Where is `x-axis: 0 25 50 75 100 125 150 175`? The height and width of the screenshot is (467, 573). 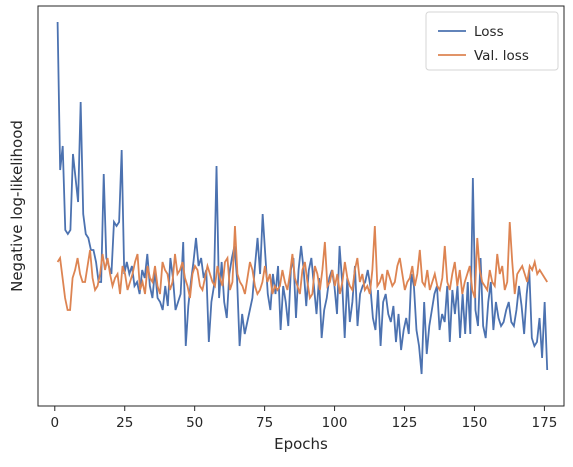
x-axis: 0 25 50 75 100 125 150 175 is located at coordinates (303, 418).